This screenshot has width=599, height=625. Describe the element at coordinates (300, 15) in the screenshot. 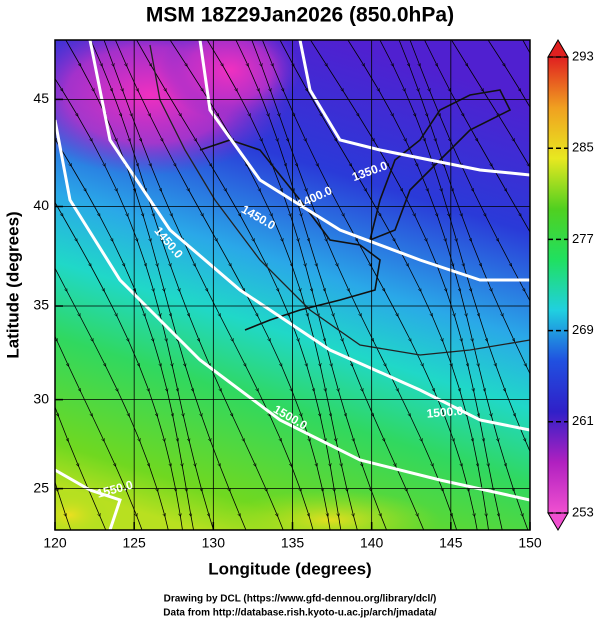

I see `title: MSM 18Z29Jan2026 (850.0hPa)` at that location.